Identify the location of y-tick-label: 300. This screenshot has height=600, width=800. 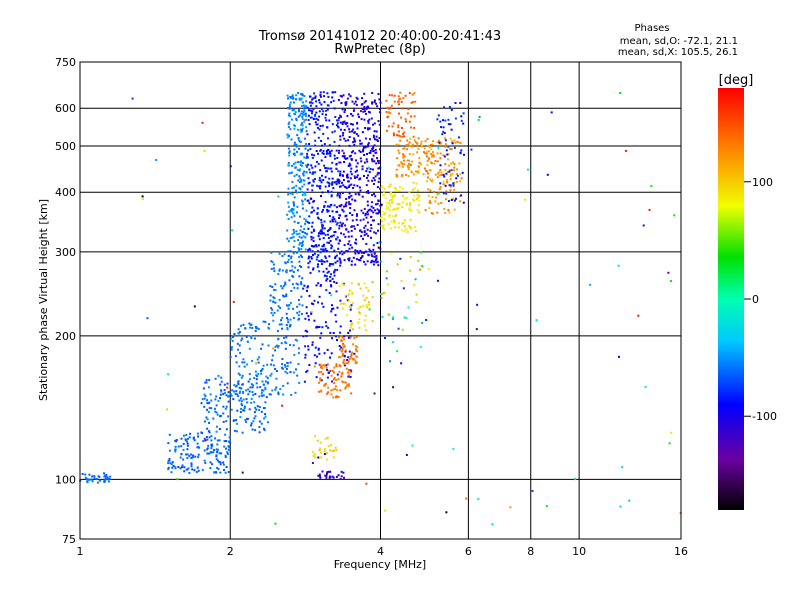
(65, 252).